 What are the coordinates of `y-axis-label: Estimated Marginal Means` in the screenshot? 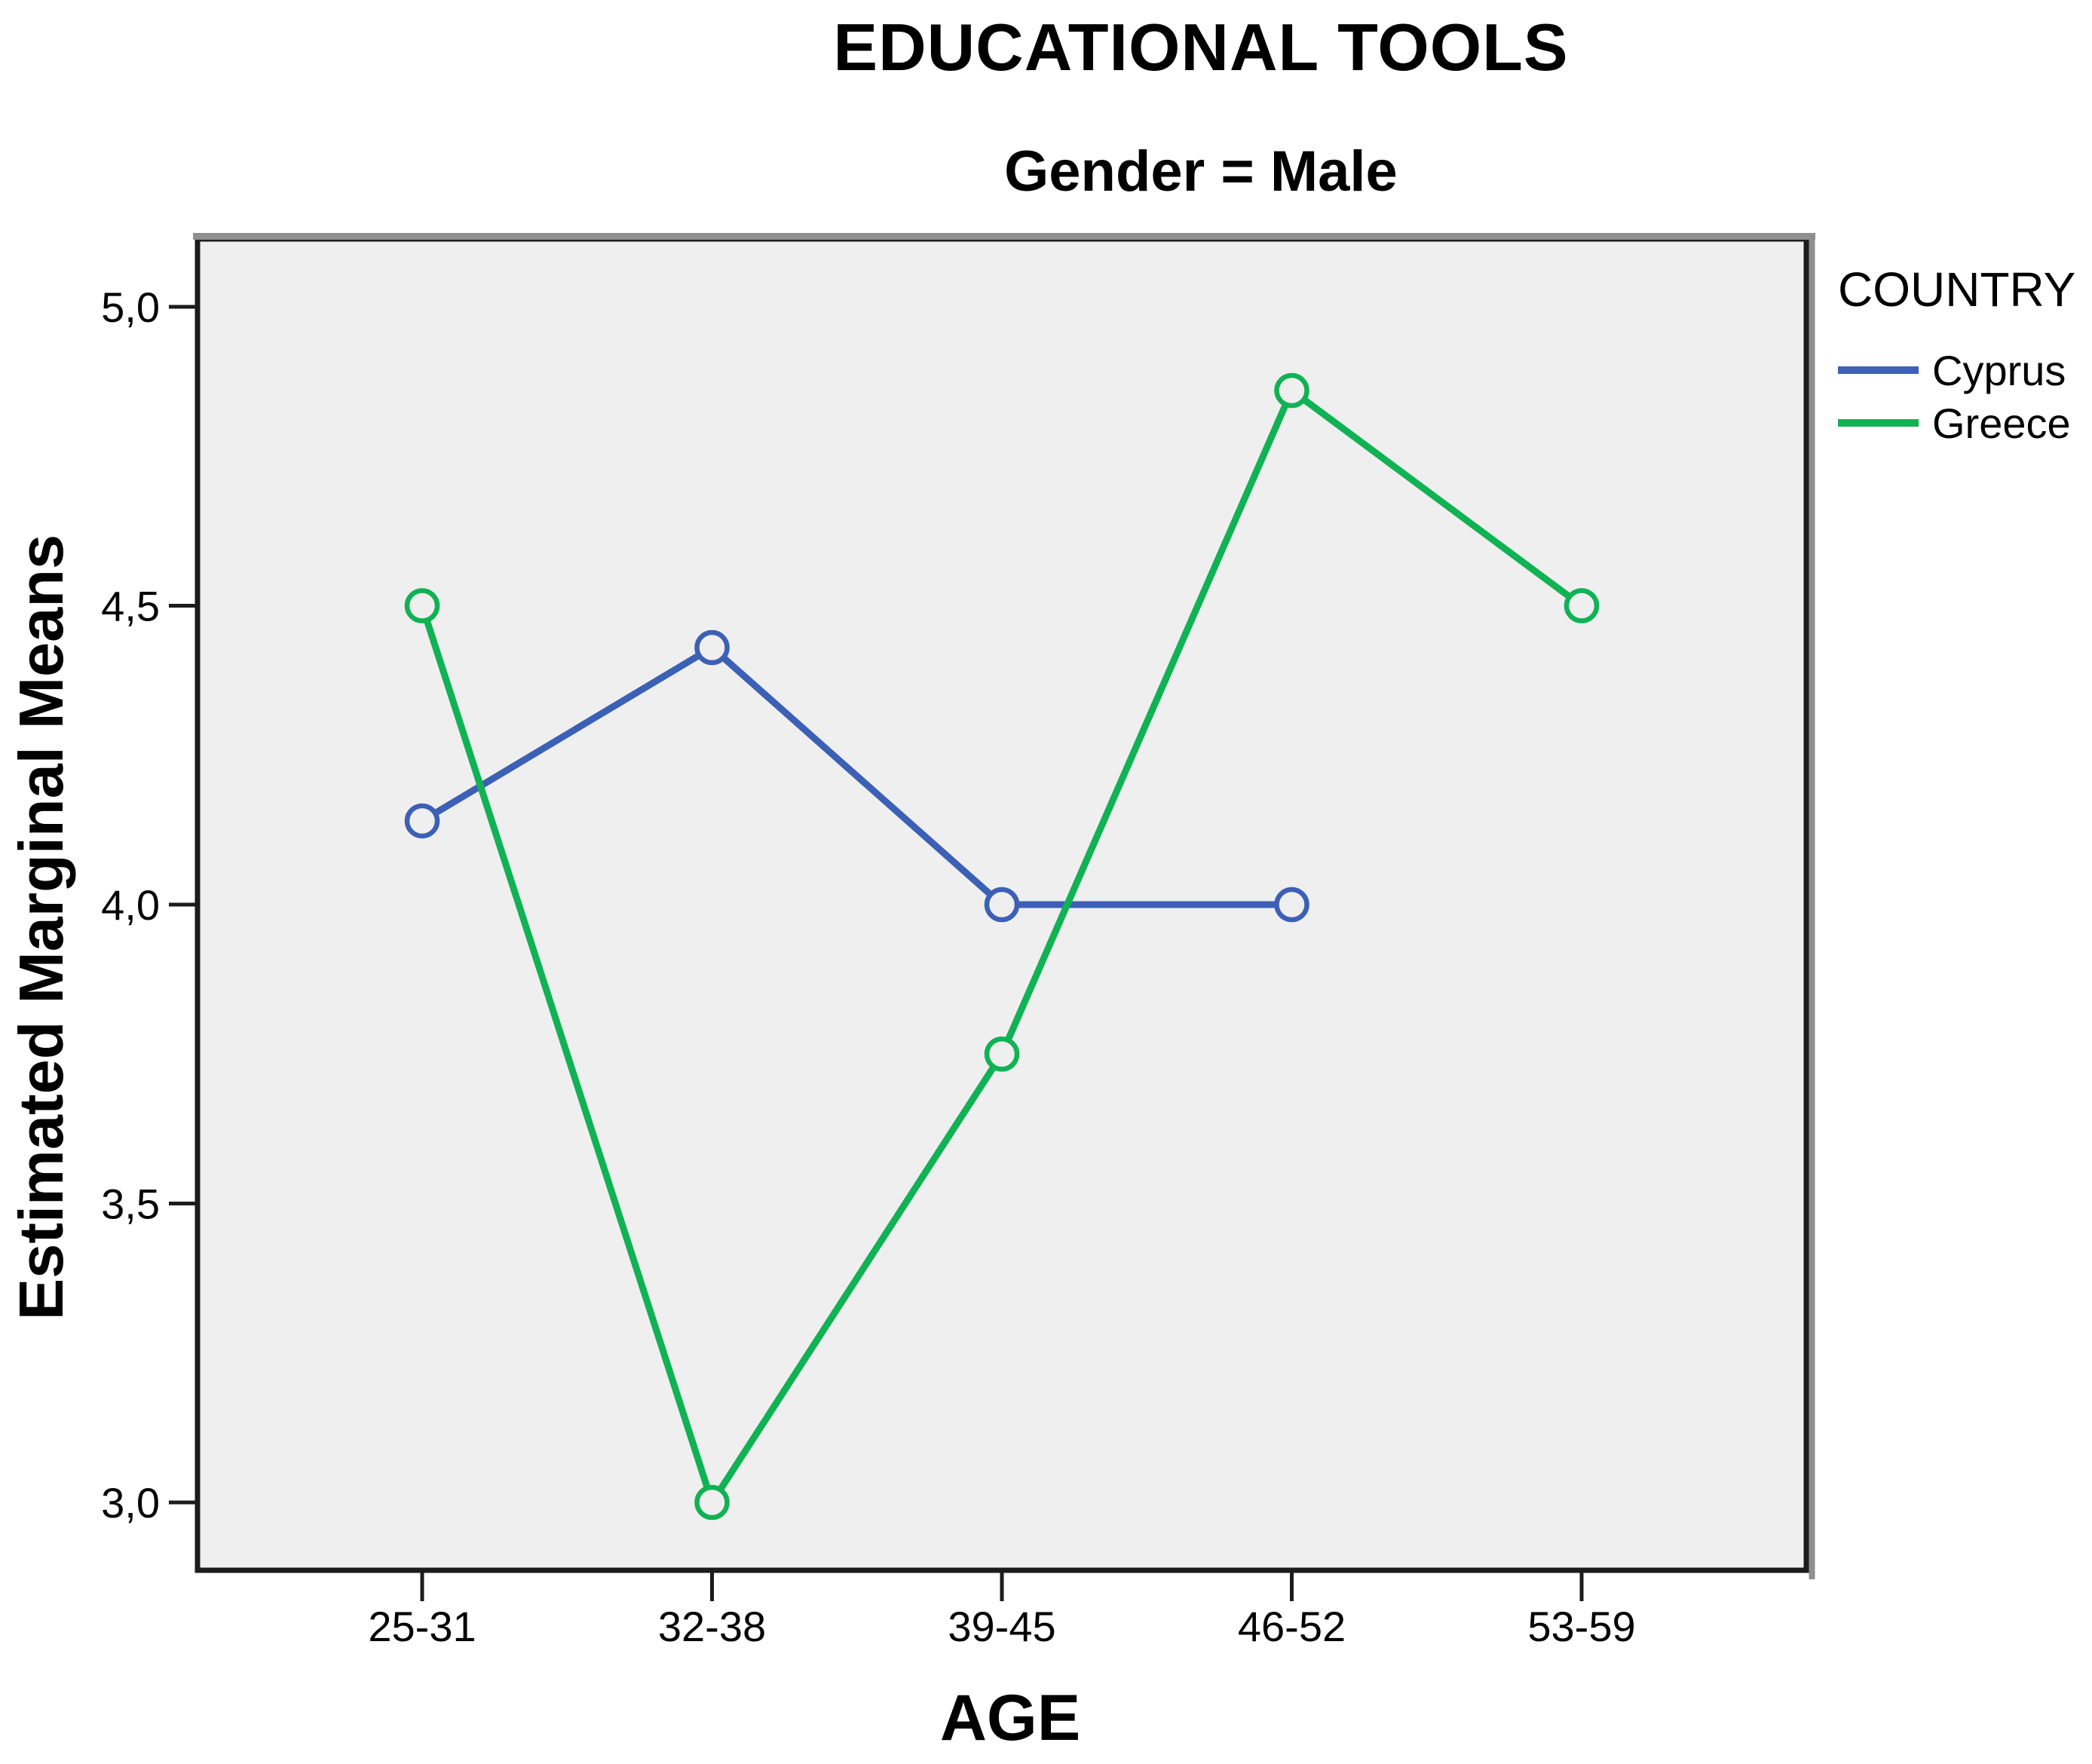 It's located at (41, 927).